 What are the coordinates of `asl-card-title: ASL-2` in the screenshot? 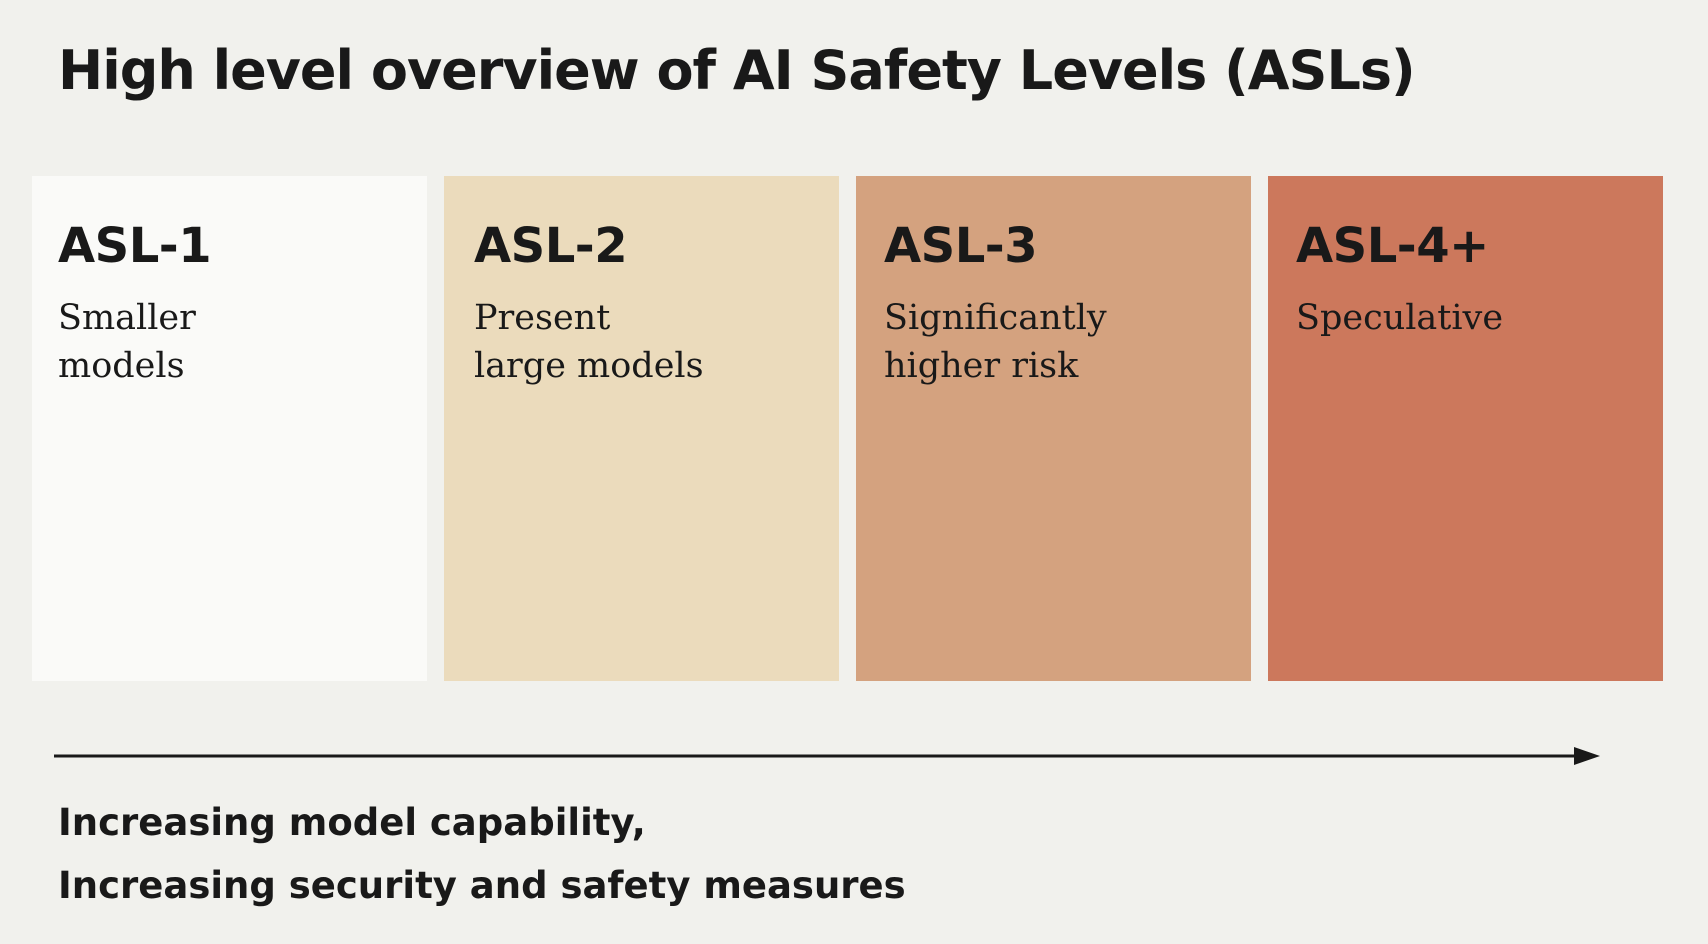 It's located at (551, 246).